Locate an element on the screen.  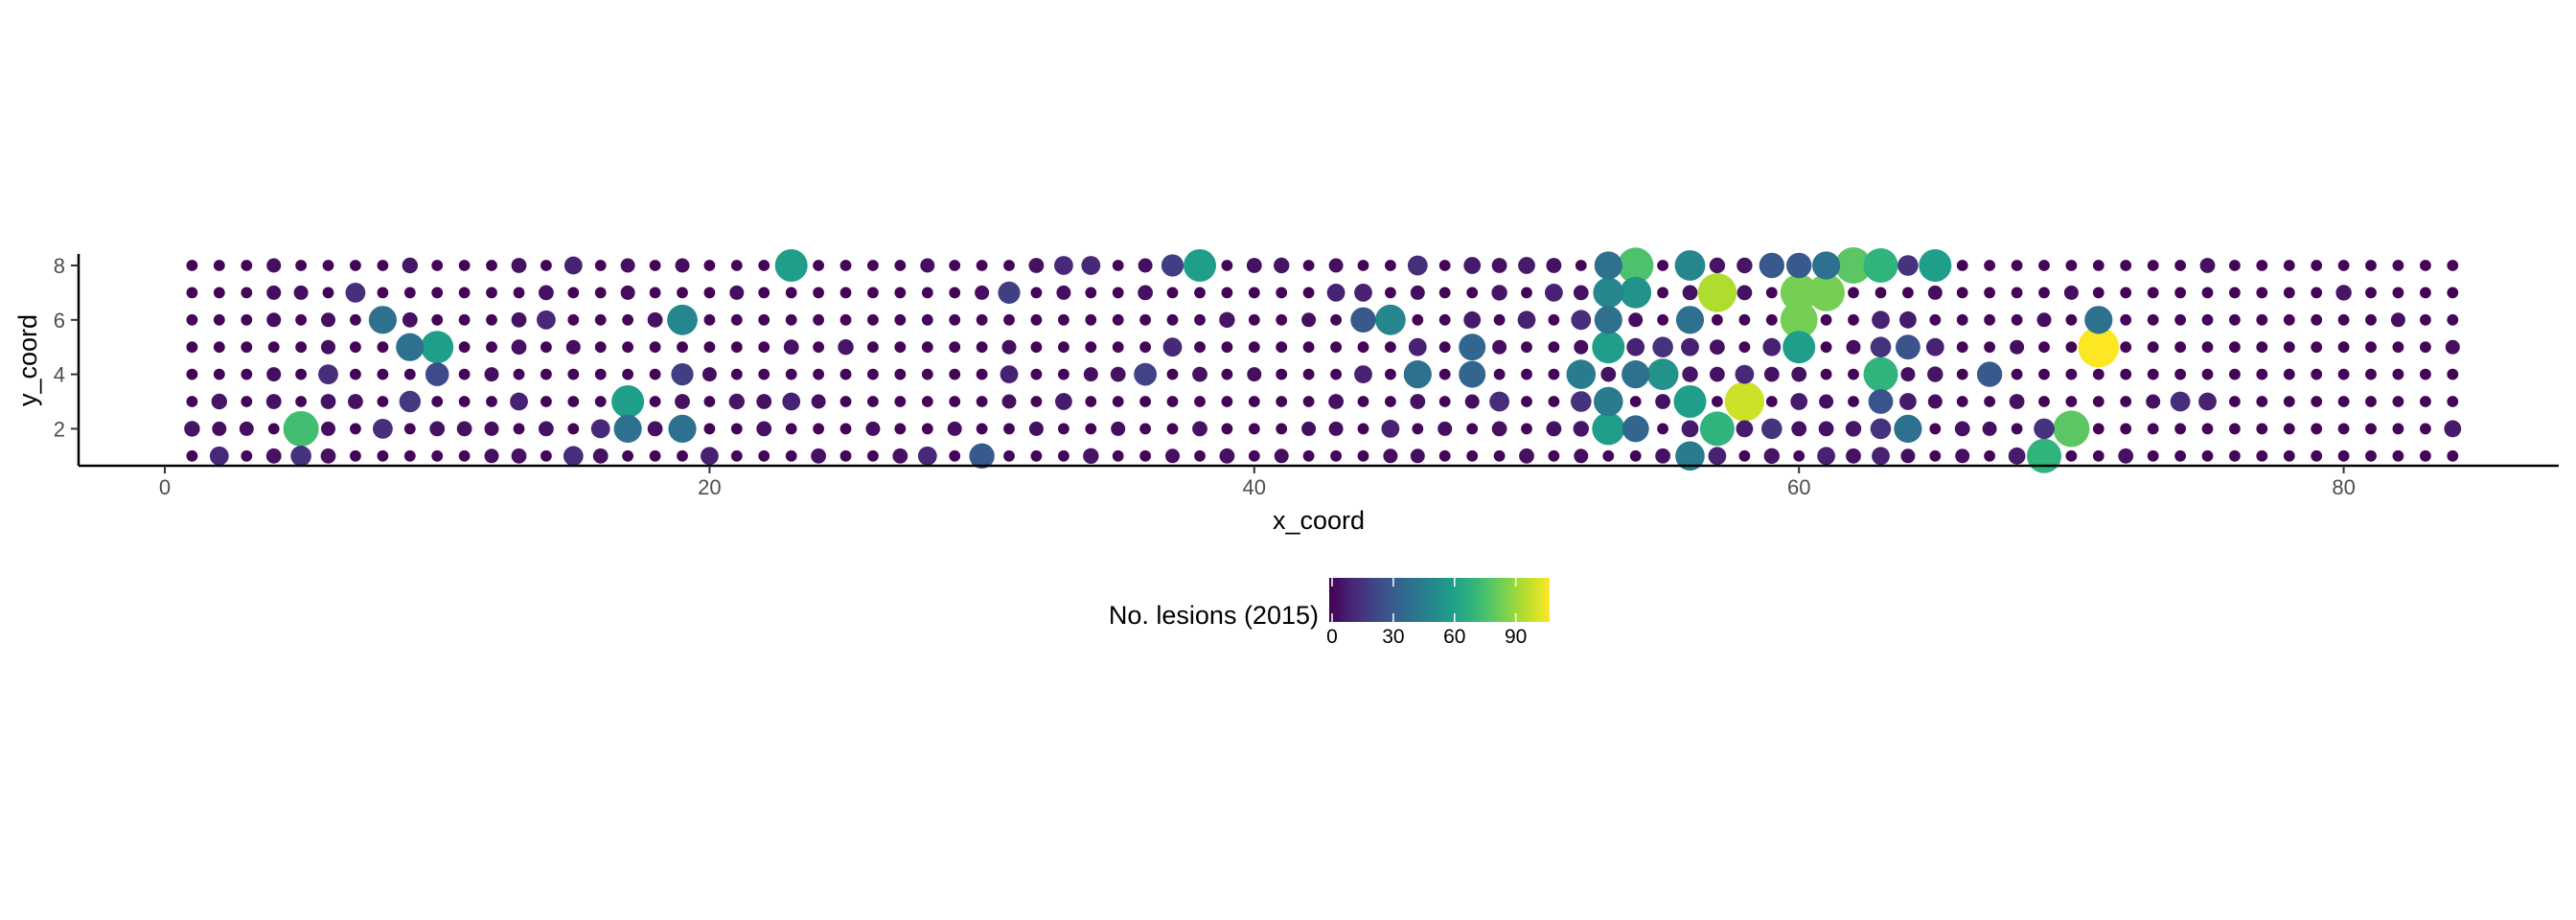
legend-tick-label: 90 is located at coordinates (1516, 637).